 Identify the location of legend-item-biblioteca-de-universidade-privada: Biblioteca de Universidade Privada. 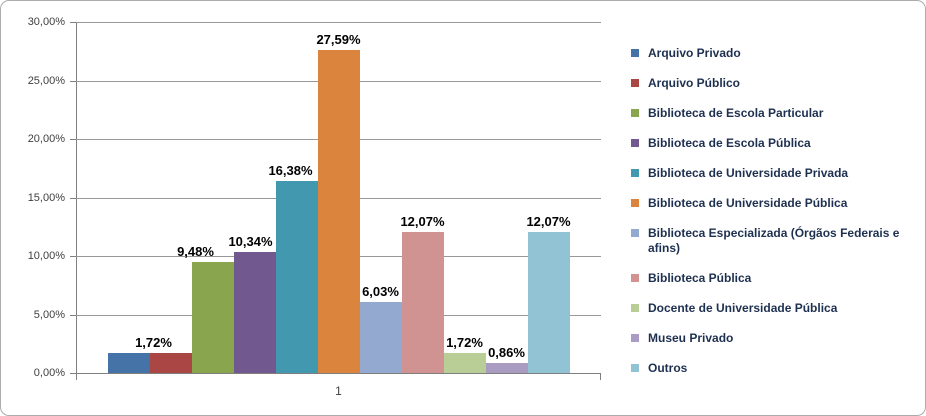
(775, 173).